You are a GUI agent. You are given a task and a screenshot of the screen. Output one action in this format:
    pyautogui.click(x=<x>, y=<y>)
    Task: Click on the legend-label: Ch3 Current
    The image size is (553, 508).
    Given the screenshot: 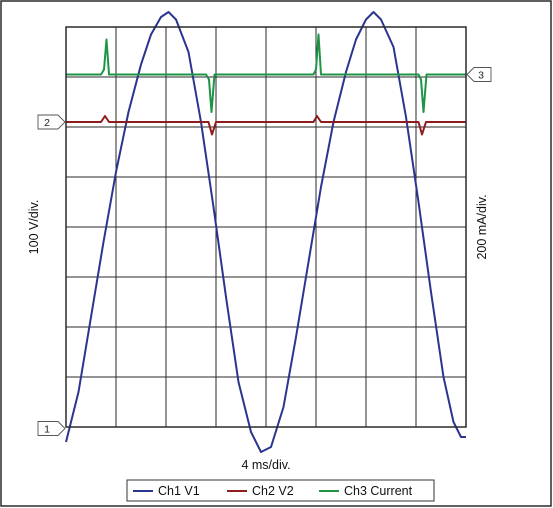 What is the action you would take?
    pyautogui.click(x=378, y=491)
    